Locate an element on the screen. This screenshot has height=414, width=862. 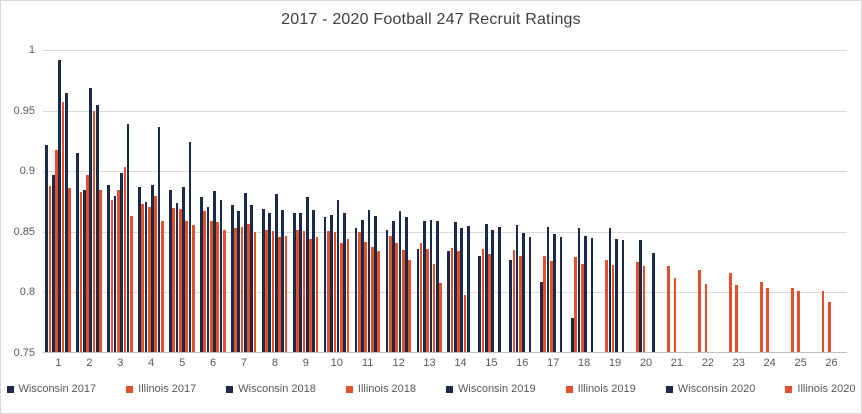
legend-marker-icon is located at coordinates (669, 389).